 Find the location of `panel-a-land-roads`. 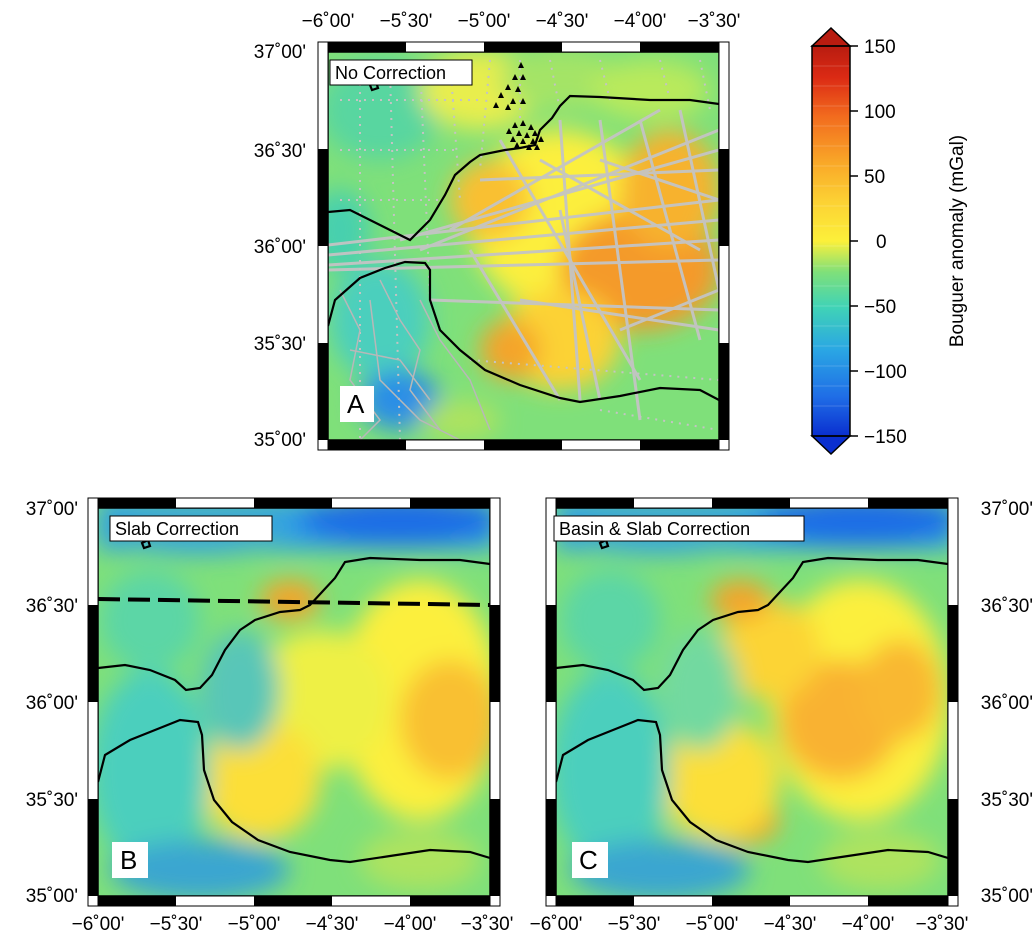

panel-a-land-roads is located at coordinates (415, 359).